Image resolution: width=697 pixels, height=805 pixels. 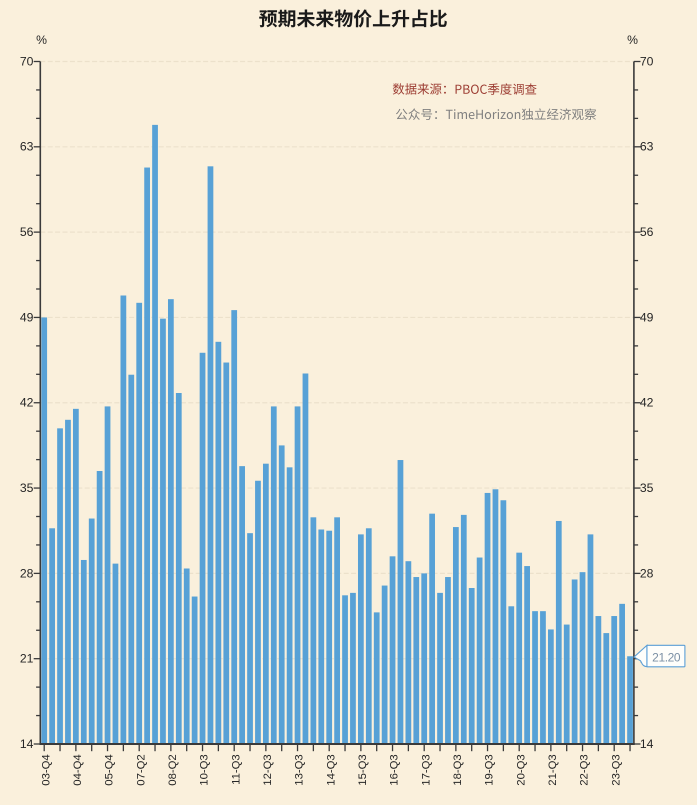 I want to click on svg-text: 04-Q4, so click(x=78, y=769).